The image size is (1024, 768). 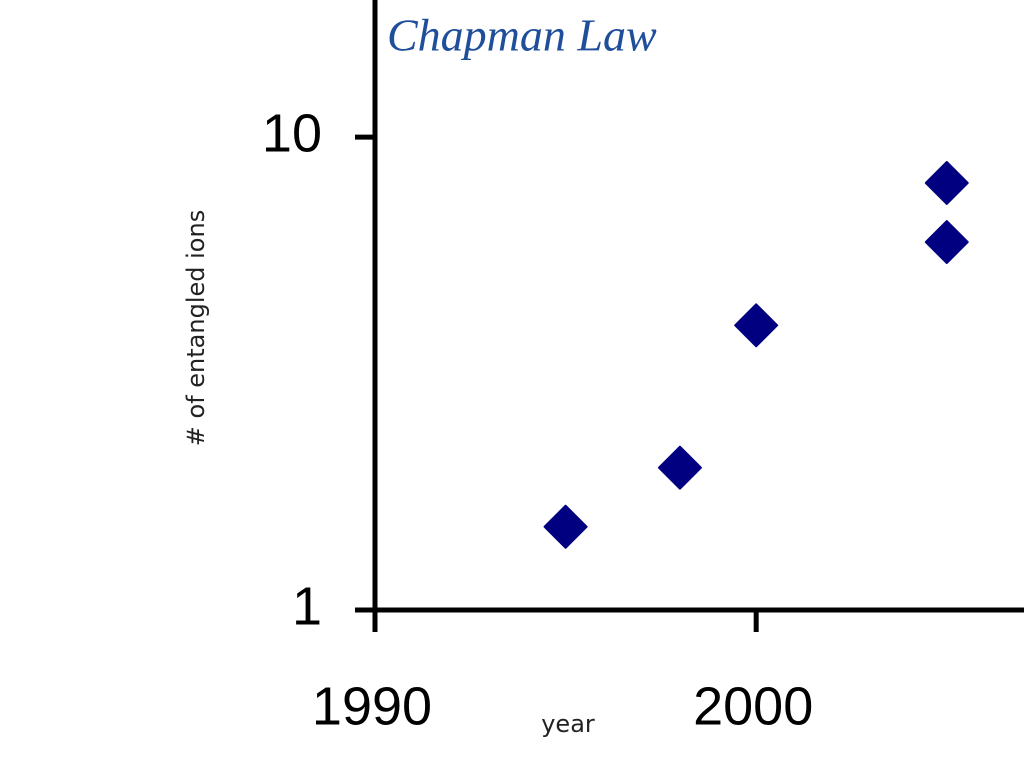 What do you see at coordinates (753, 706) in the screenshot?
I see `x-tick-label: 2000` at bounding box center [753, 706].